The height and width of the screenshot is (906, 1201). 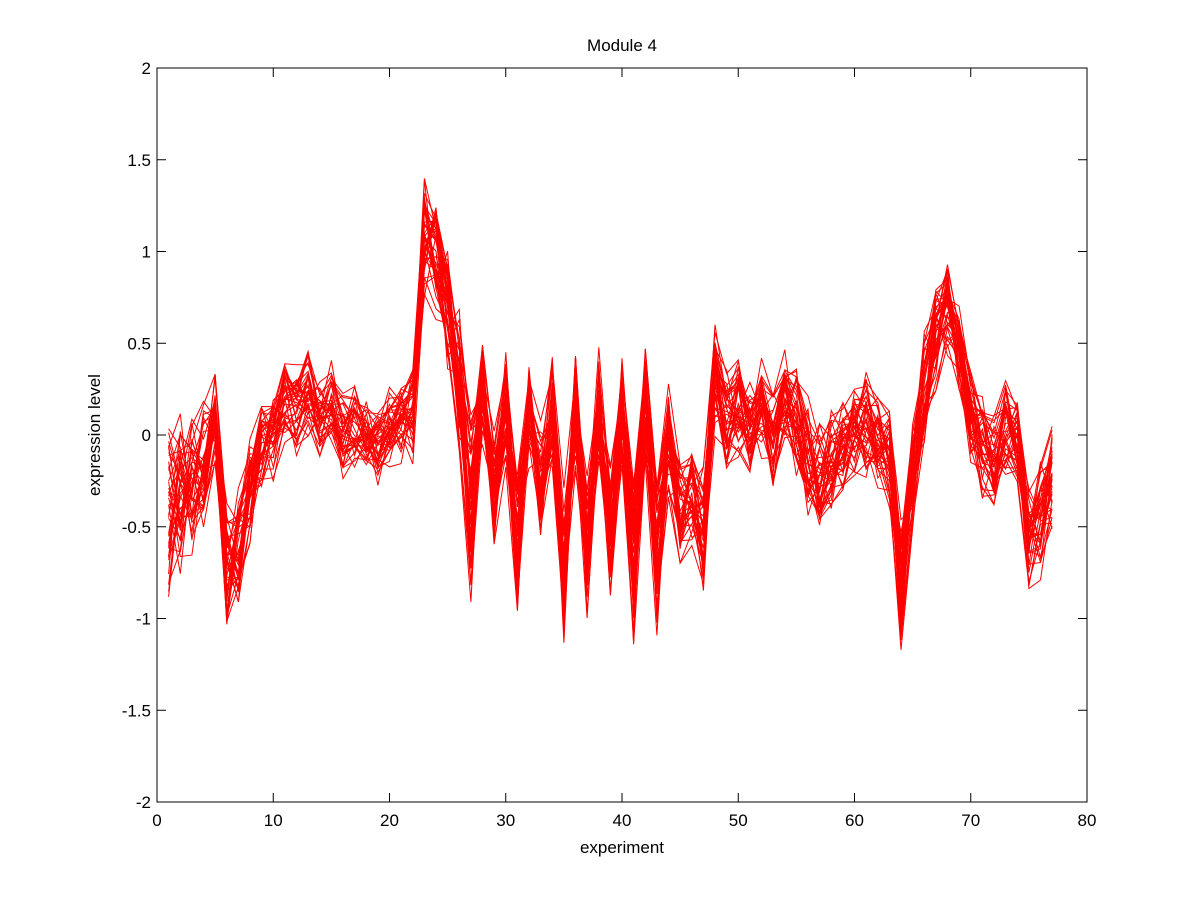 What do you see at coordinates (143, 619) in the screenshot?
I see `y-tick-label: -1` at bounding box center [143, 619].